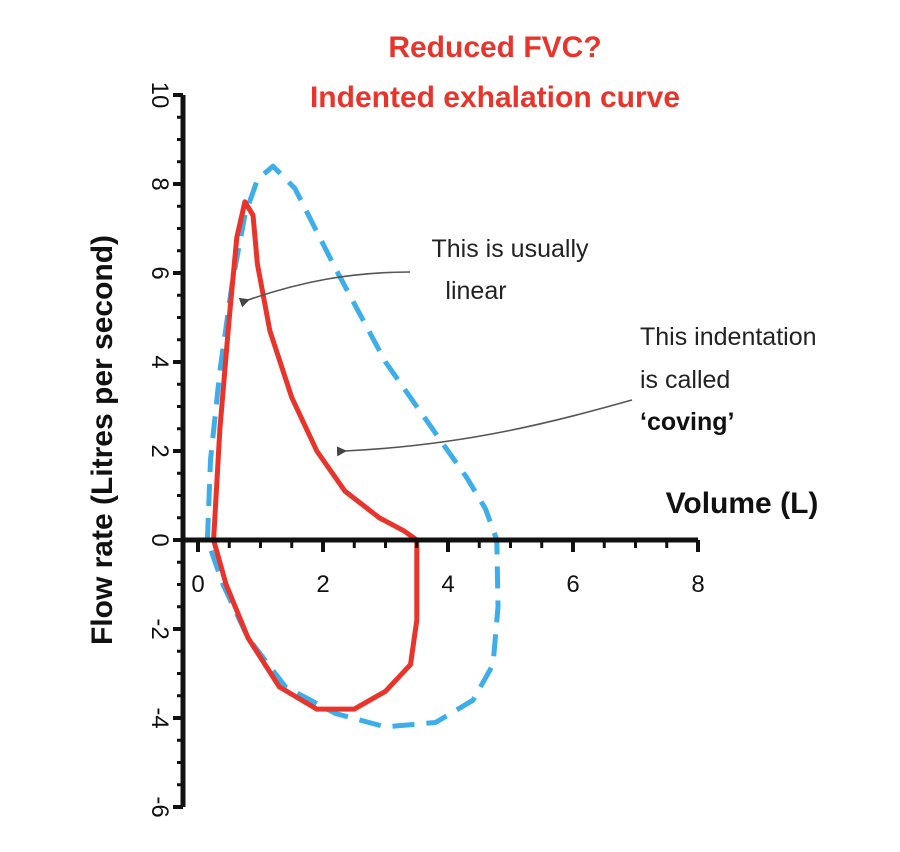 This screenshot has width=900, height=852. Describe the element at coordinates (484, 428) in the screenshot. I see `annotation-coving-arrow` at that location.